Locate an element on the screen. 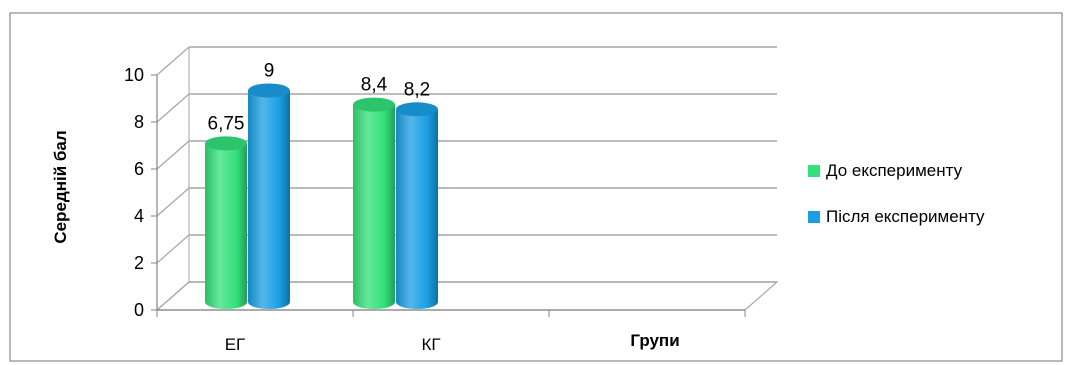 This screenshot has height=365, width=1070. bar-before-ЕГ is located at coordinates (226, 222).